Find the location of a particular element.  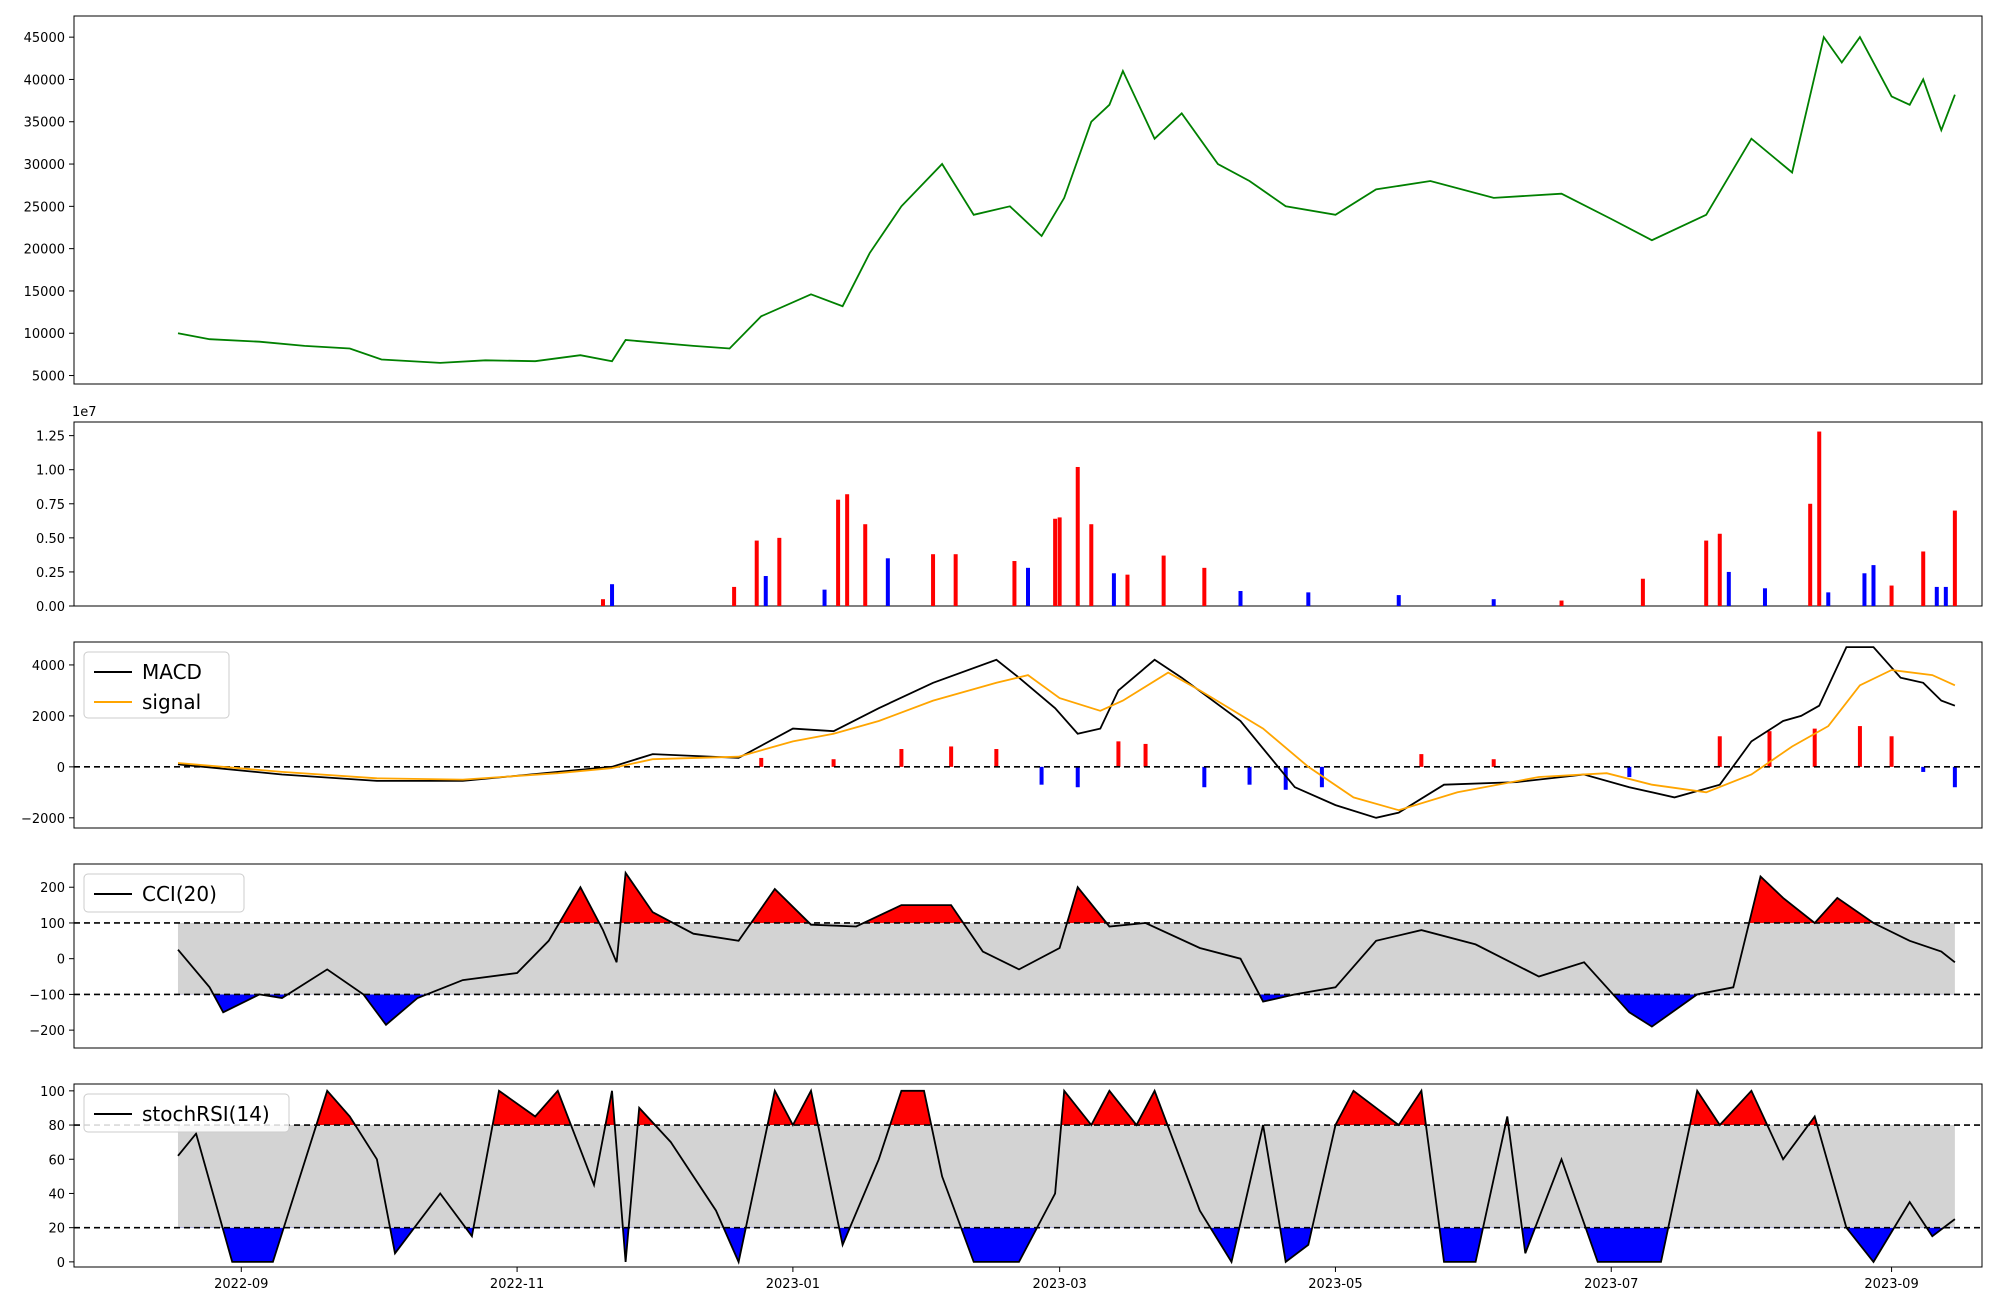

cci-frame is located at coordinates (1028, 956).